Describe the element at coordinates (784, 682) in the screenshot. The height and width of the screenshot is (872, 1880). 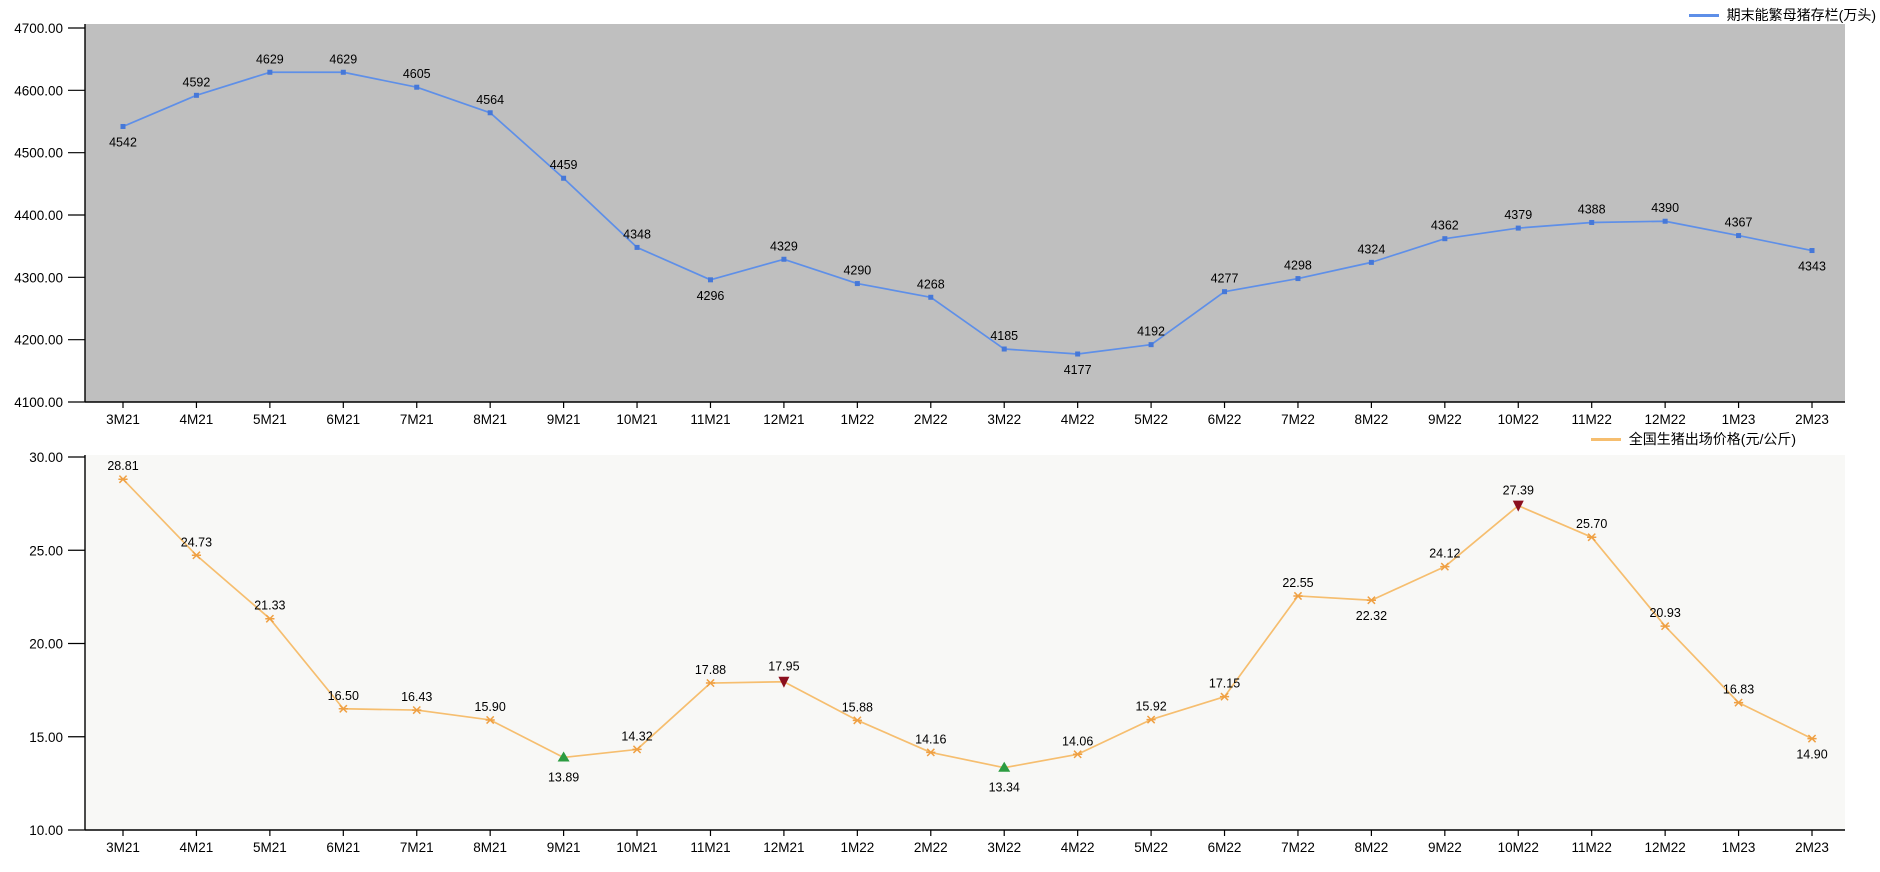
I see `highlight-marker-down-triangle` at that location.